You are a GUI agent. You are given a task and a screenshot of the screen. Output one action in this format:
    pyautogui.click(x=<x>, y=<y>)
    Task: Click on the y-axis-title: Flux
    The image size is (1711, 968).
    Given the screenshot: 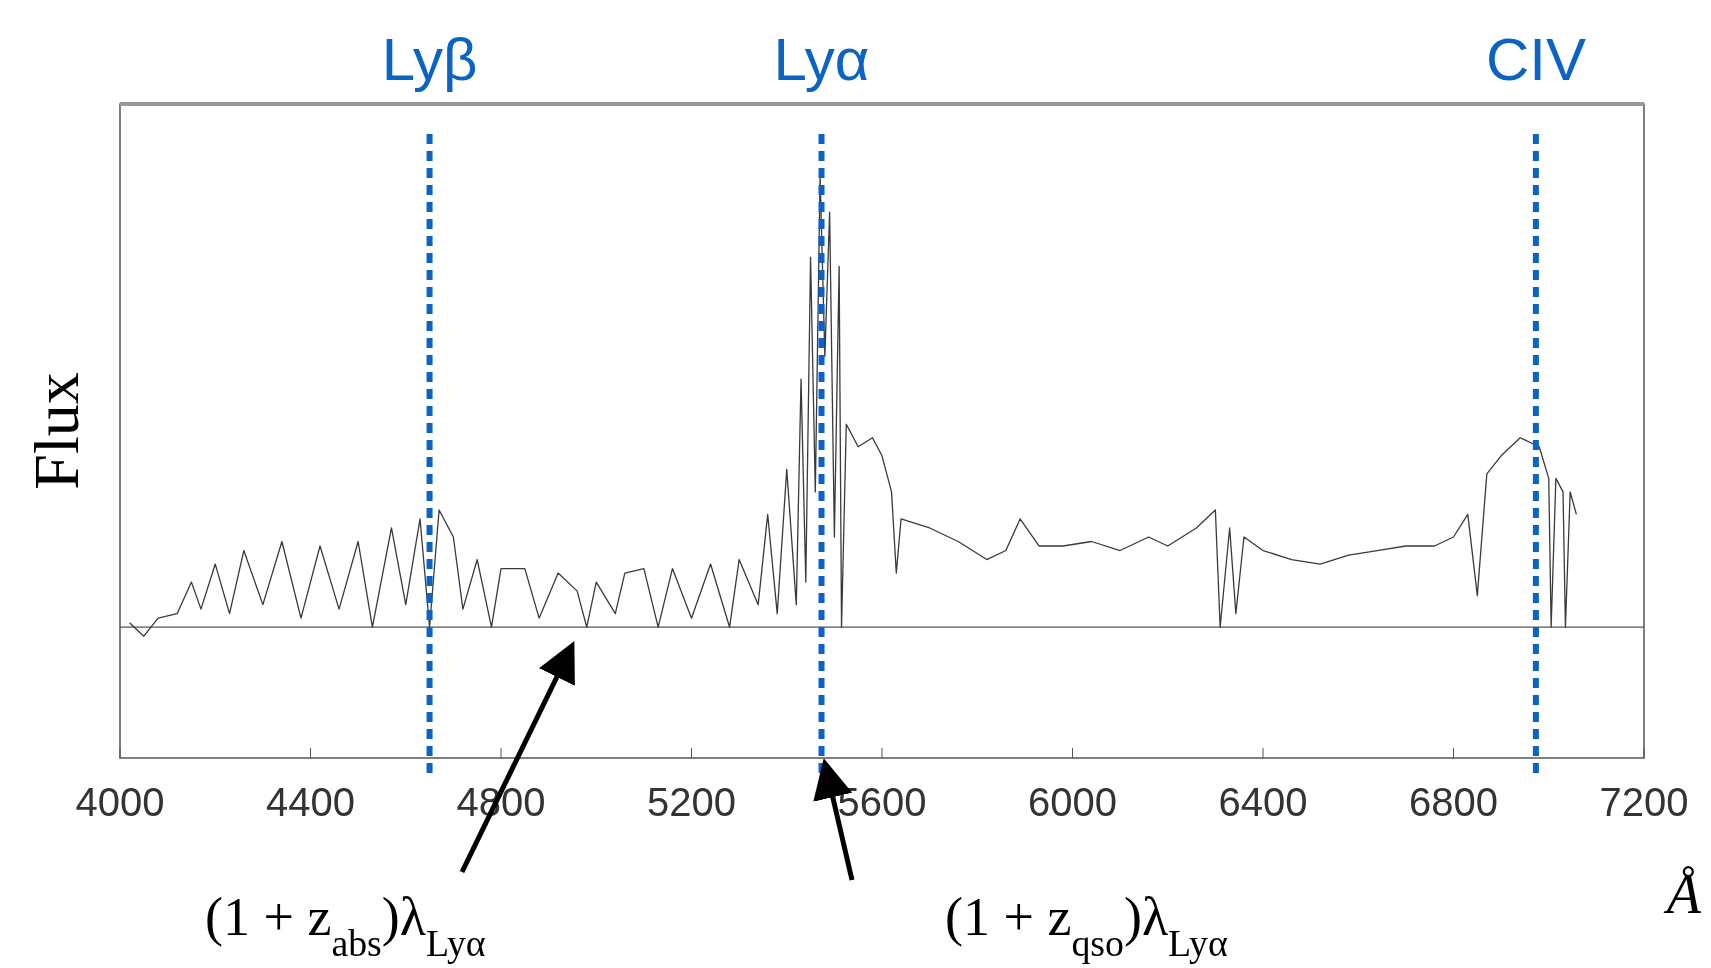 What is the action you would take?
    pyautogui.click(x=56, y=431)
    